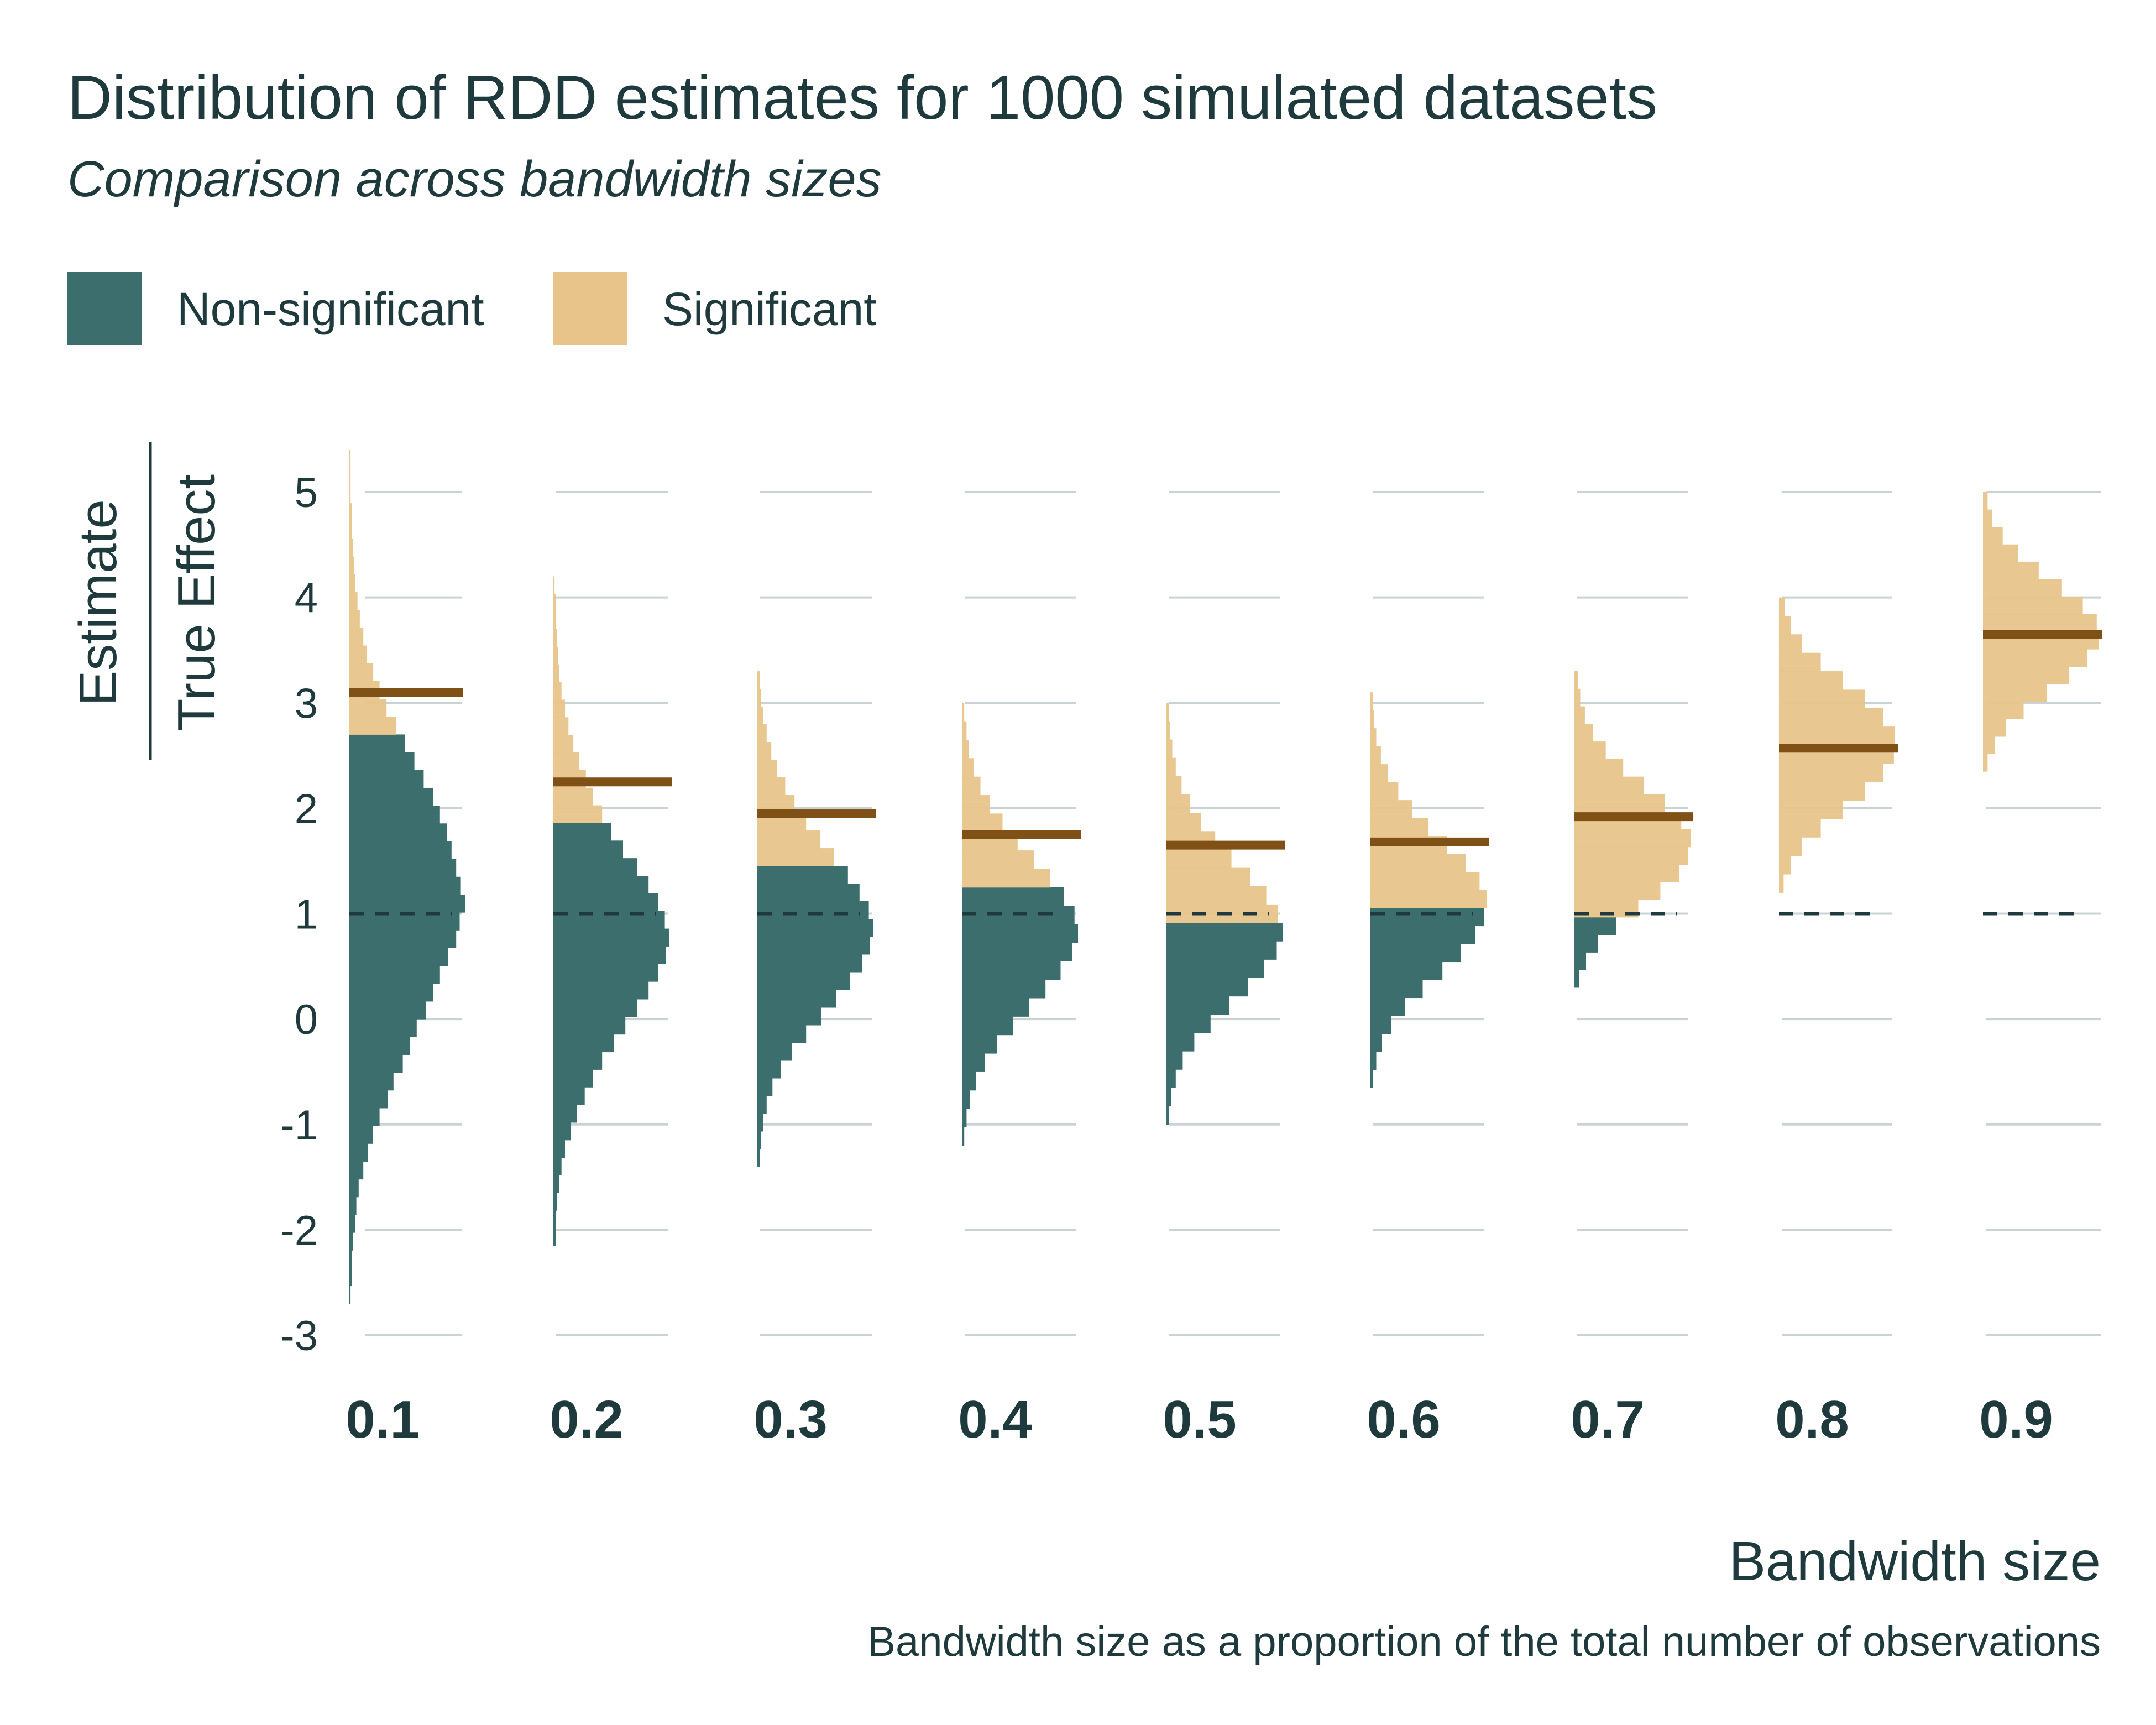 This screenshot has width=2156, height=1725. I want to click on y-axis-label-denominator: True Effect, so click(196, 602).